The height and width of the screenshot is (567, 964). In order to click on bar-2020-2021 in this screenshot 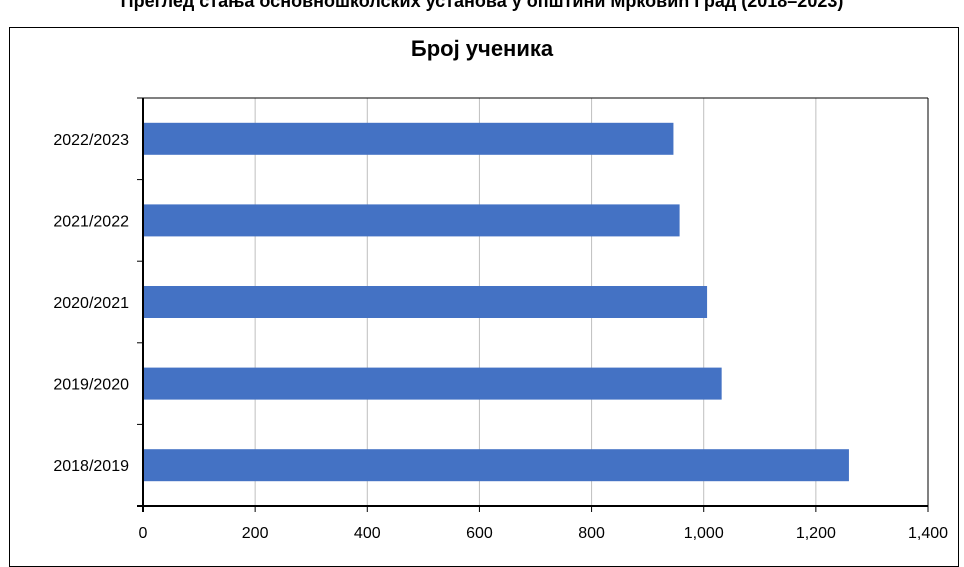, I will do `click(425, 302)`.